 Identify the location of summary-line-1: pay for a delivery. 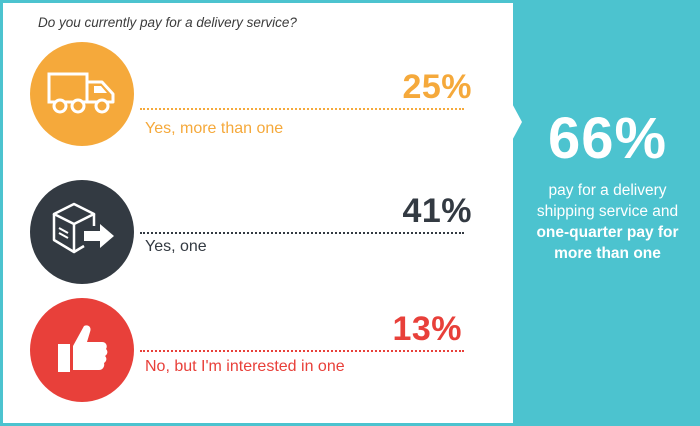
(607, 190).